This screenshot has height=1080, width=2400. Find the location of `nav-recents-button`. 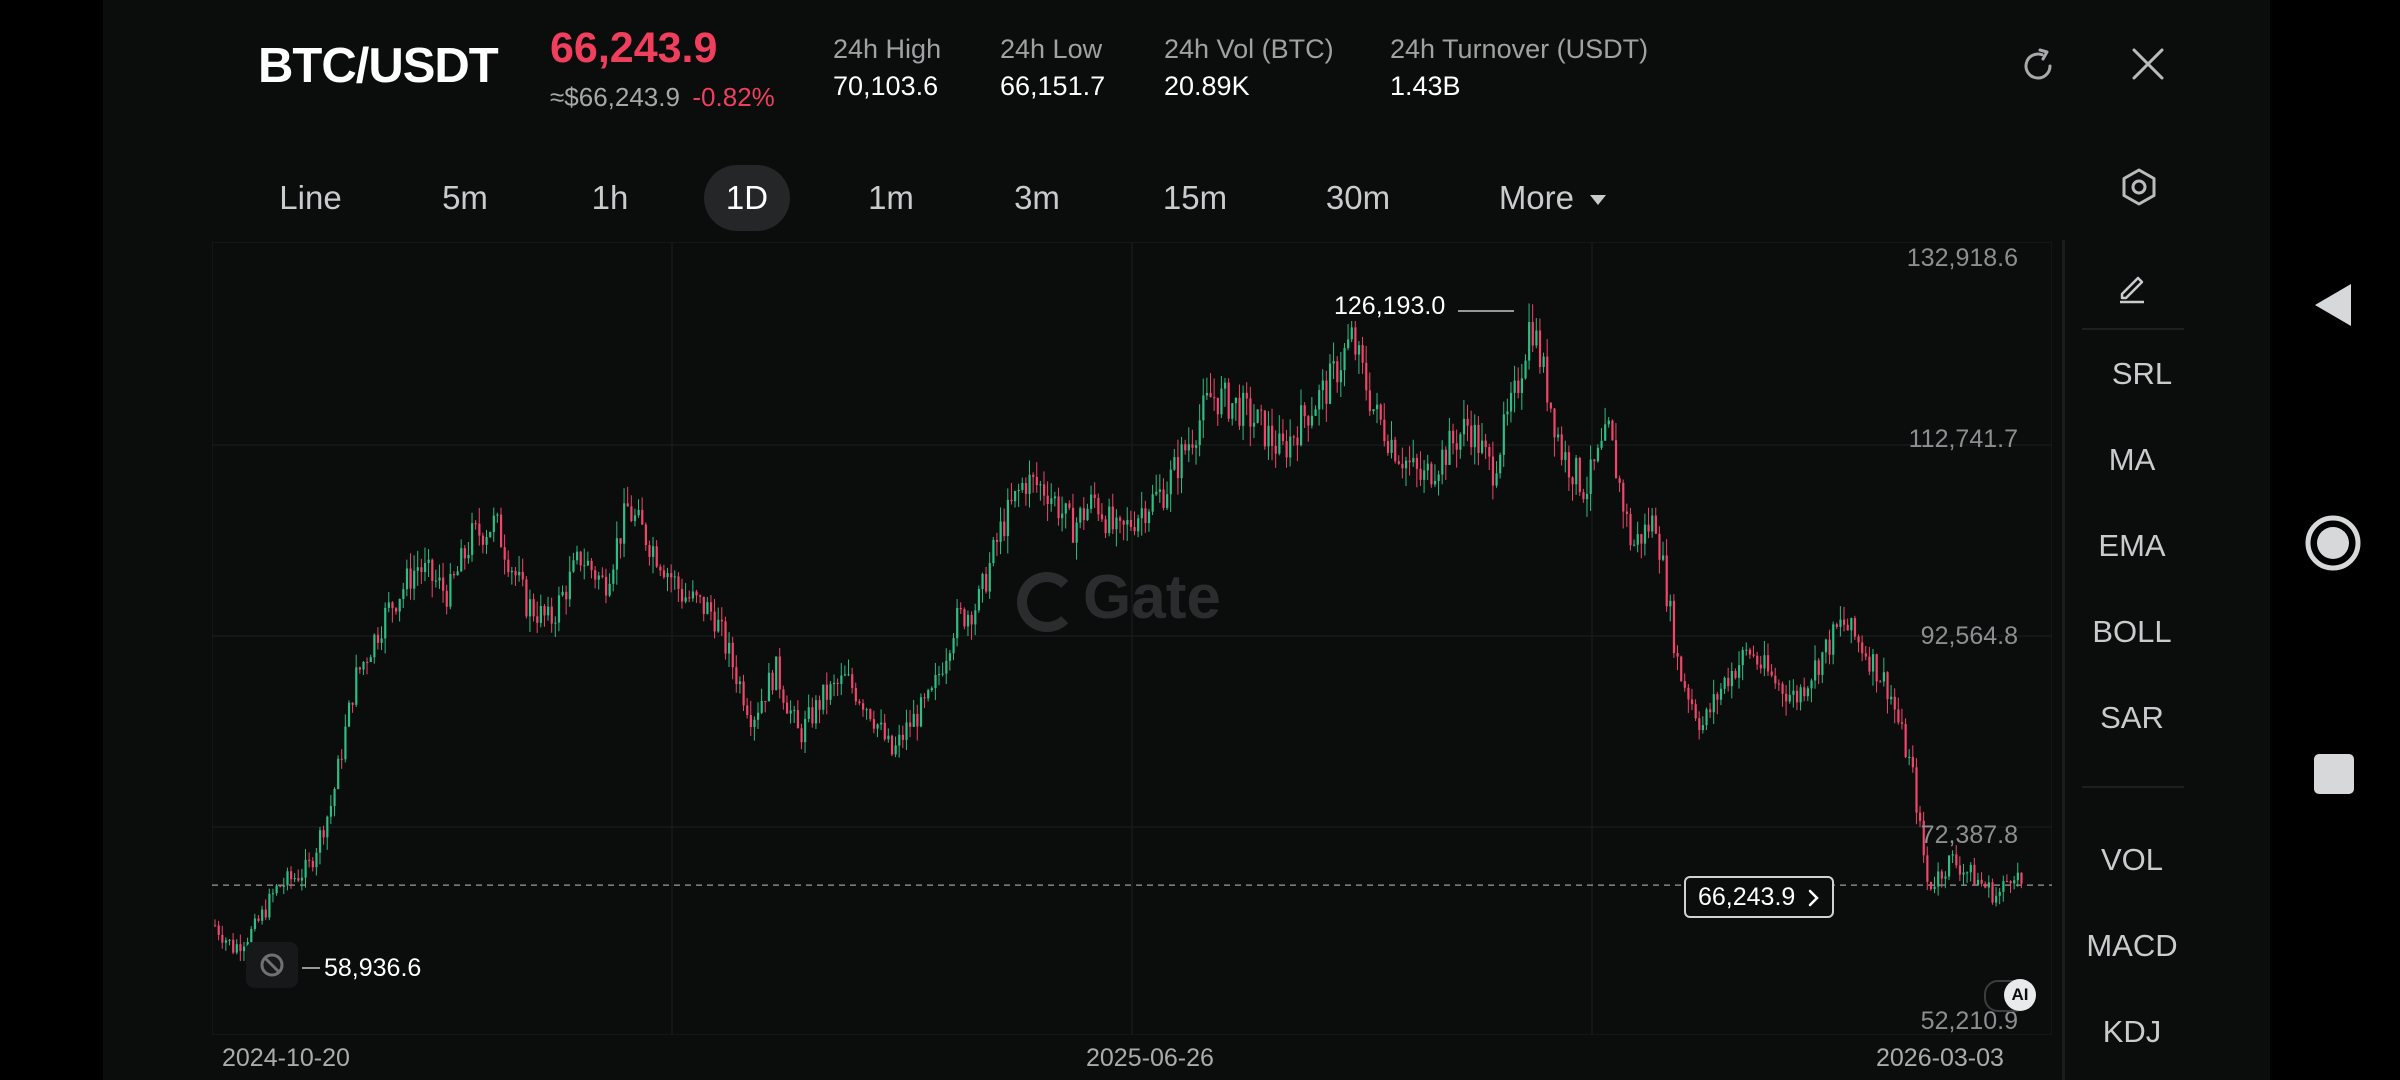

nav-recents-button is located at coordinates (2334, 774).